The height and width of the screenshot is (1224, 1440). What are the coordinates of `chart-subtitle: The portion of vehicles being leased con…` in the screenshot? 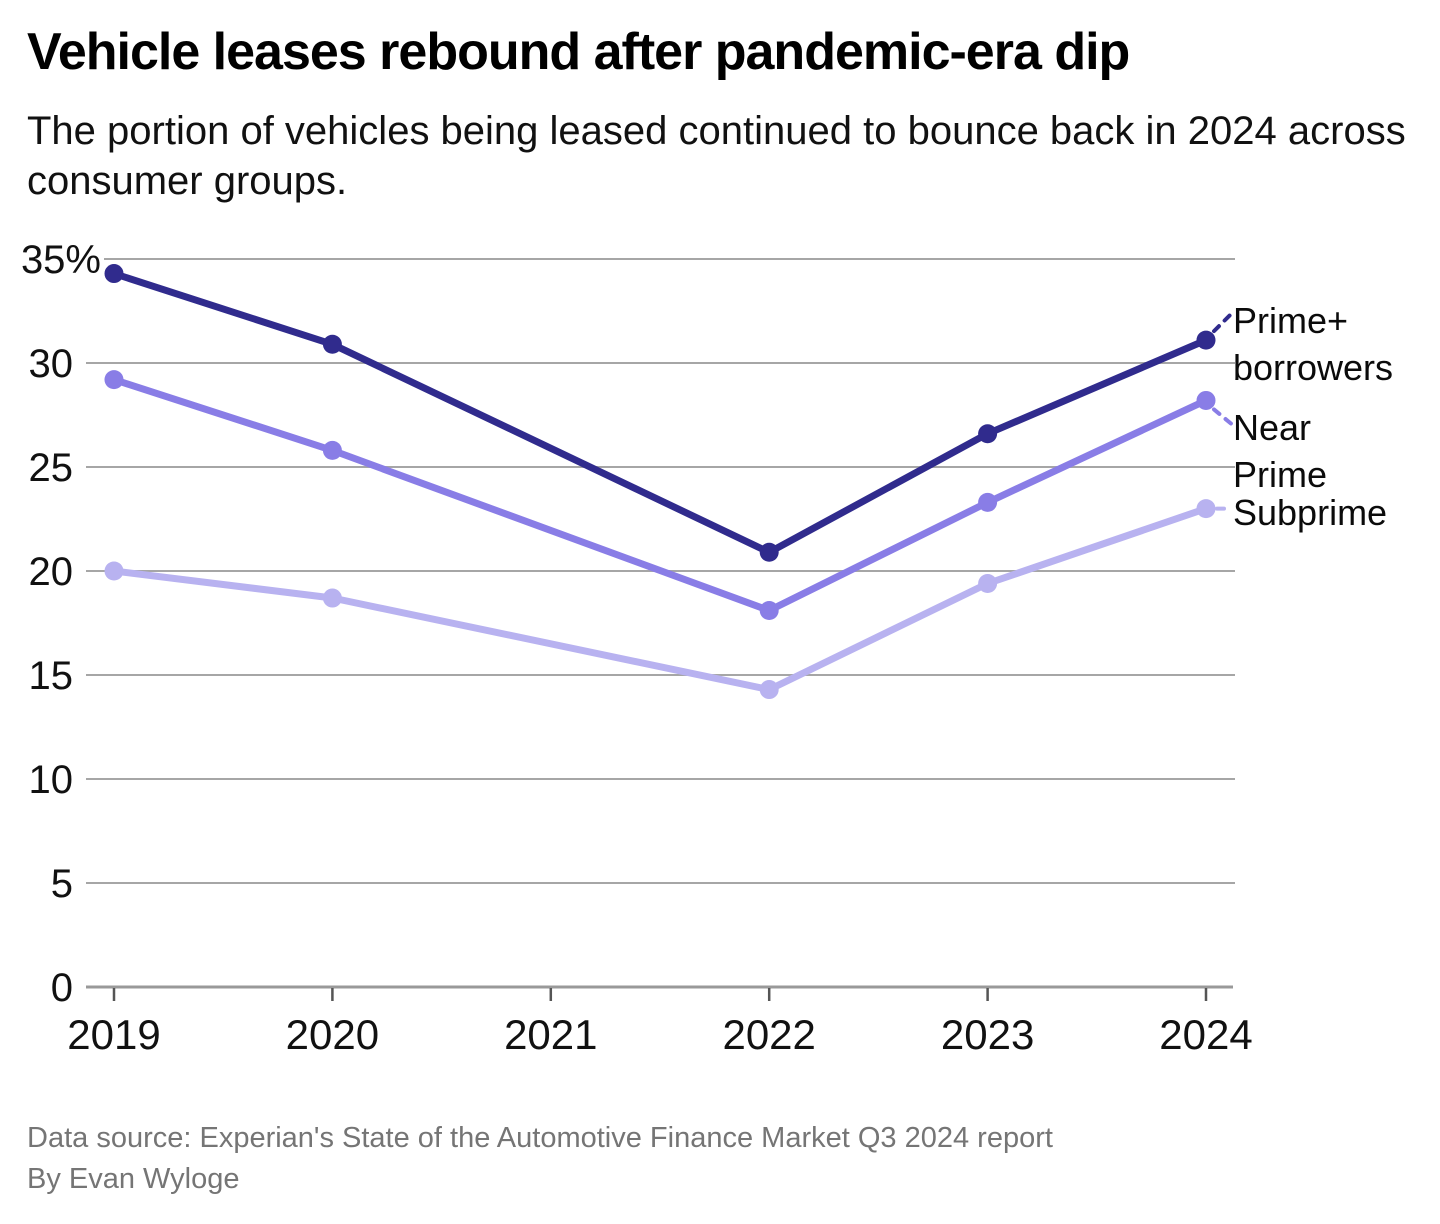 It's located at (716, 156).